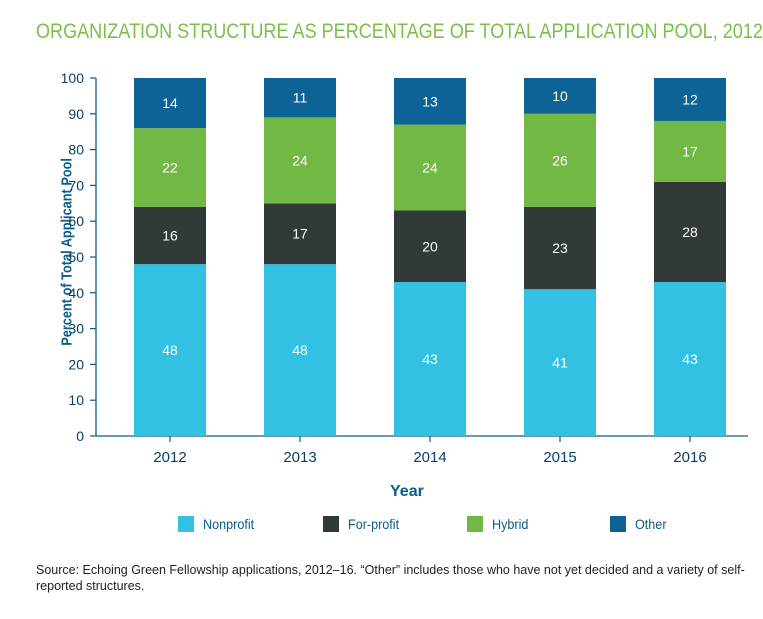 This screenshot has height=619, width=763. What do you see at coordinates (510, 524) in the screenshot?
I see `legend-label-hybrid: Hybrid` at bounding box center [510, 524].